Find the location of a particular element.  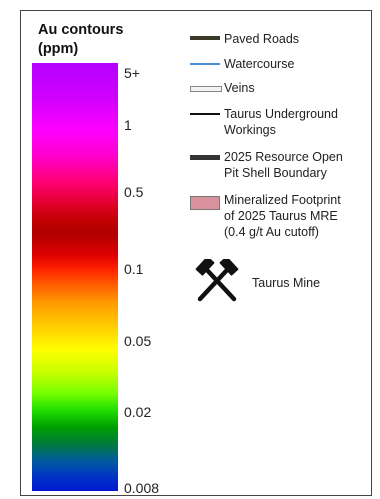

legend-label-underground-workings: Taurus Underground Workings is located at coordinates (281, 122).